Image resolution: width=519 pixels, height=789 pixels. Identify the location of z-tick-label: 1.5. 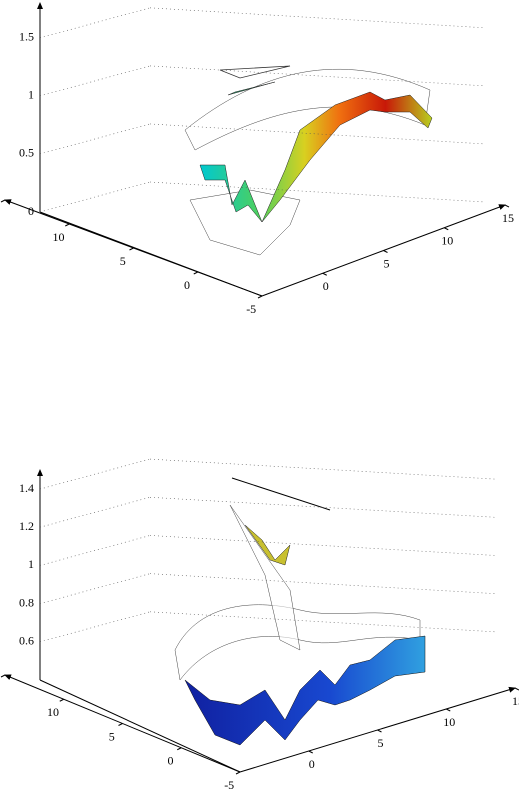
(26, 37).